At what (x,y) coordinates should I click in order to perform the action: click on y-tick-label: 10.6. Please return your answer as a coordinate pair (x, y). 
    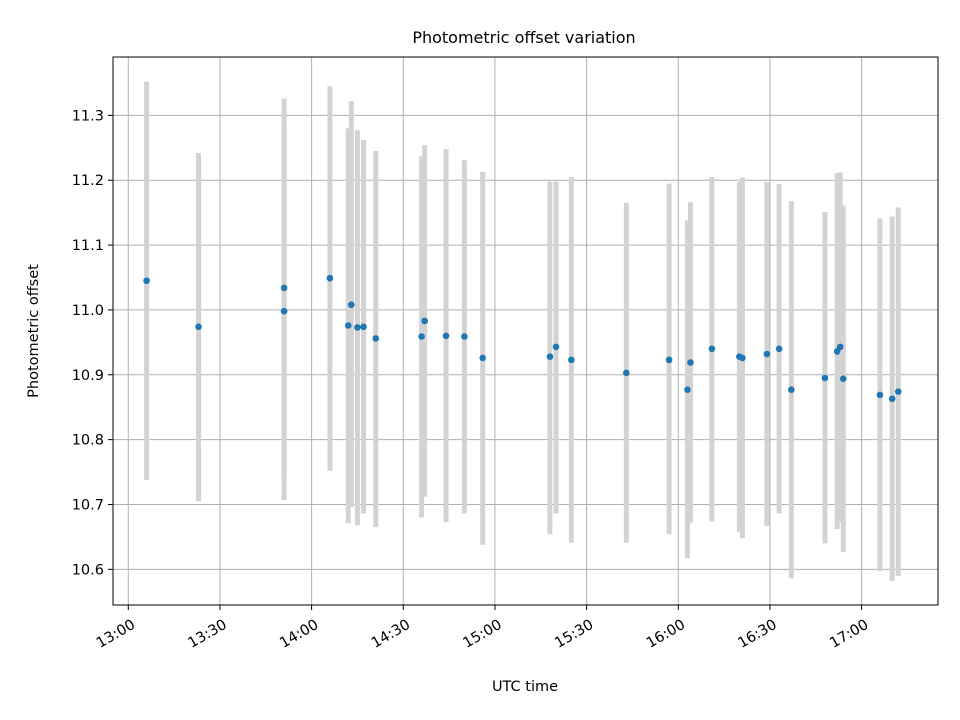
    Looking at the image, I should click on (88, 570).